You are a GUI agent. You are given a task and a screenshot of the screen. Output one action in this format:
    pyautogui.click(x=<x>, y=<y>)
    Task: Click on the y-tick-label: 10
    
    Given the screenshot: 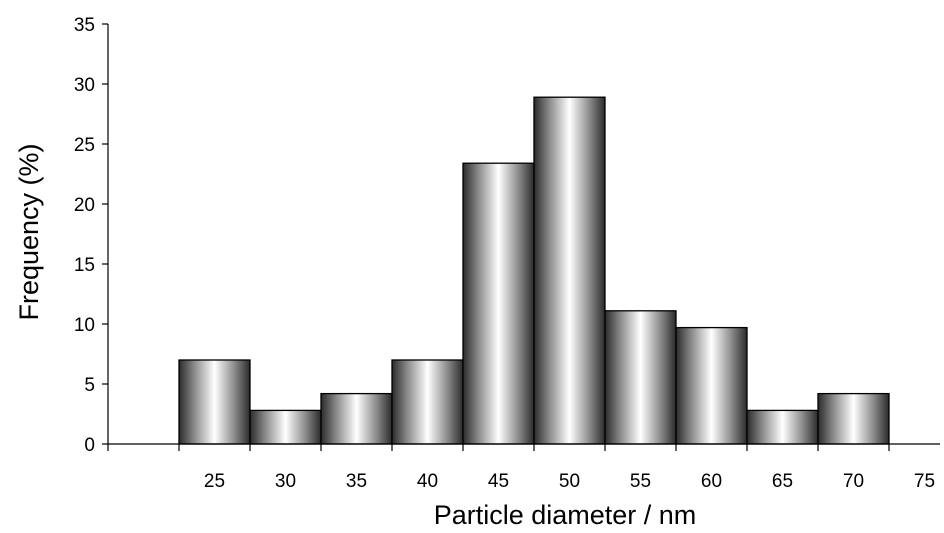 What is the action you would take?
    pyautogui.click(x=84, y=325)
    